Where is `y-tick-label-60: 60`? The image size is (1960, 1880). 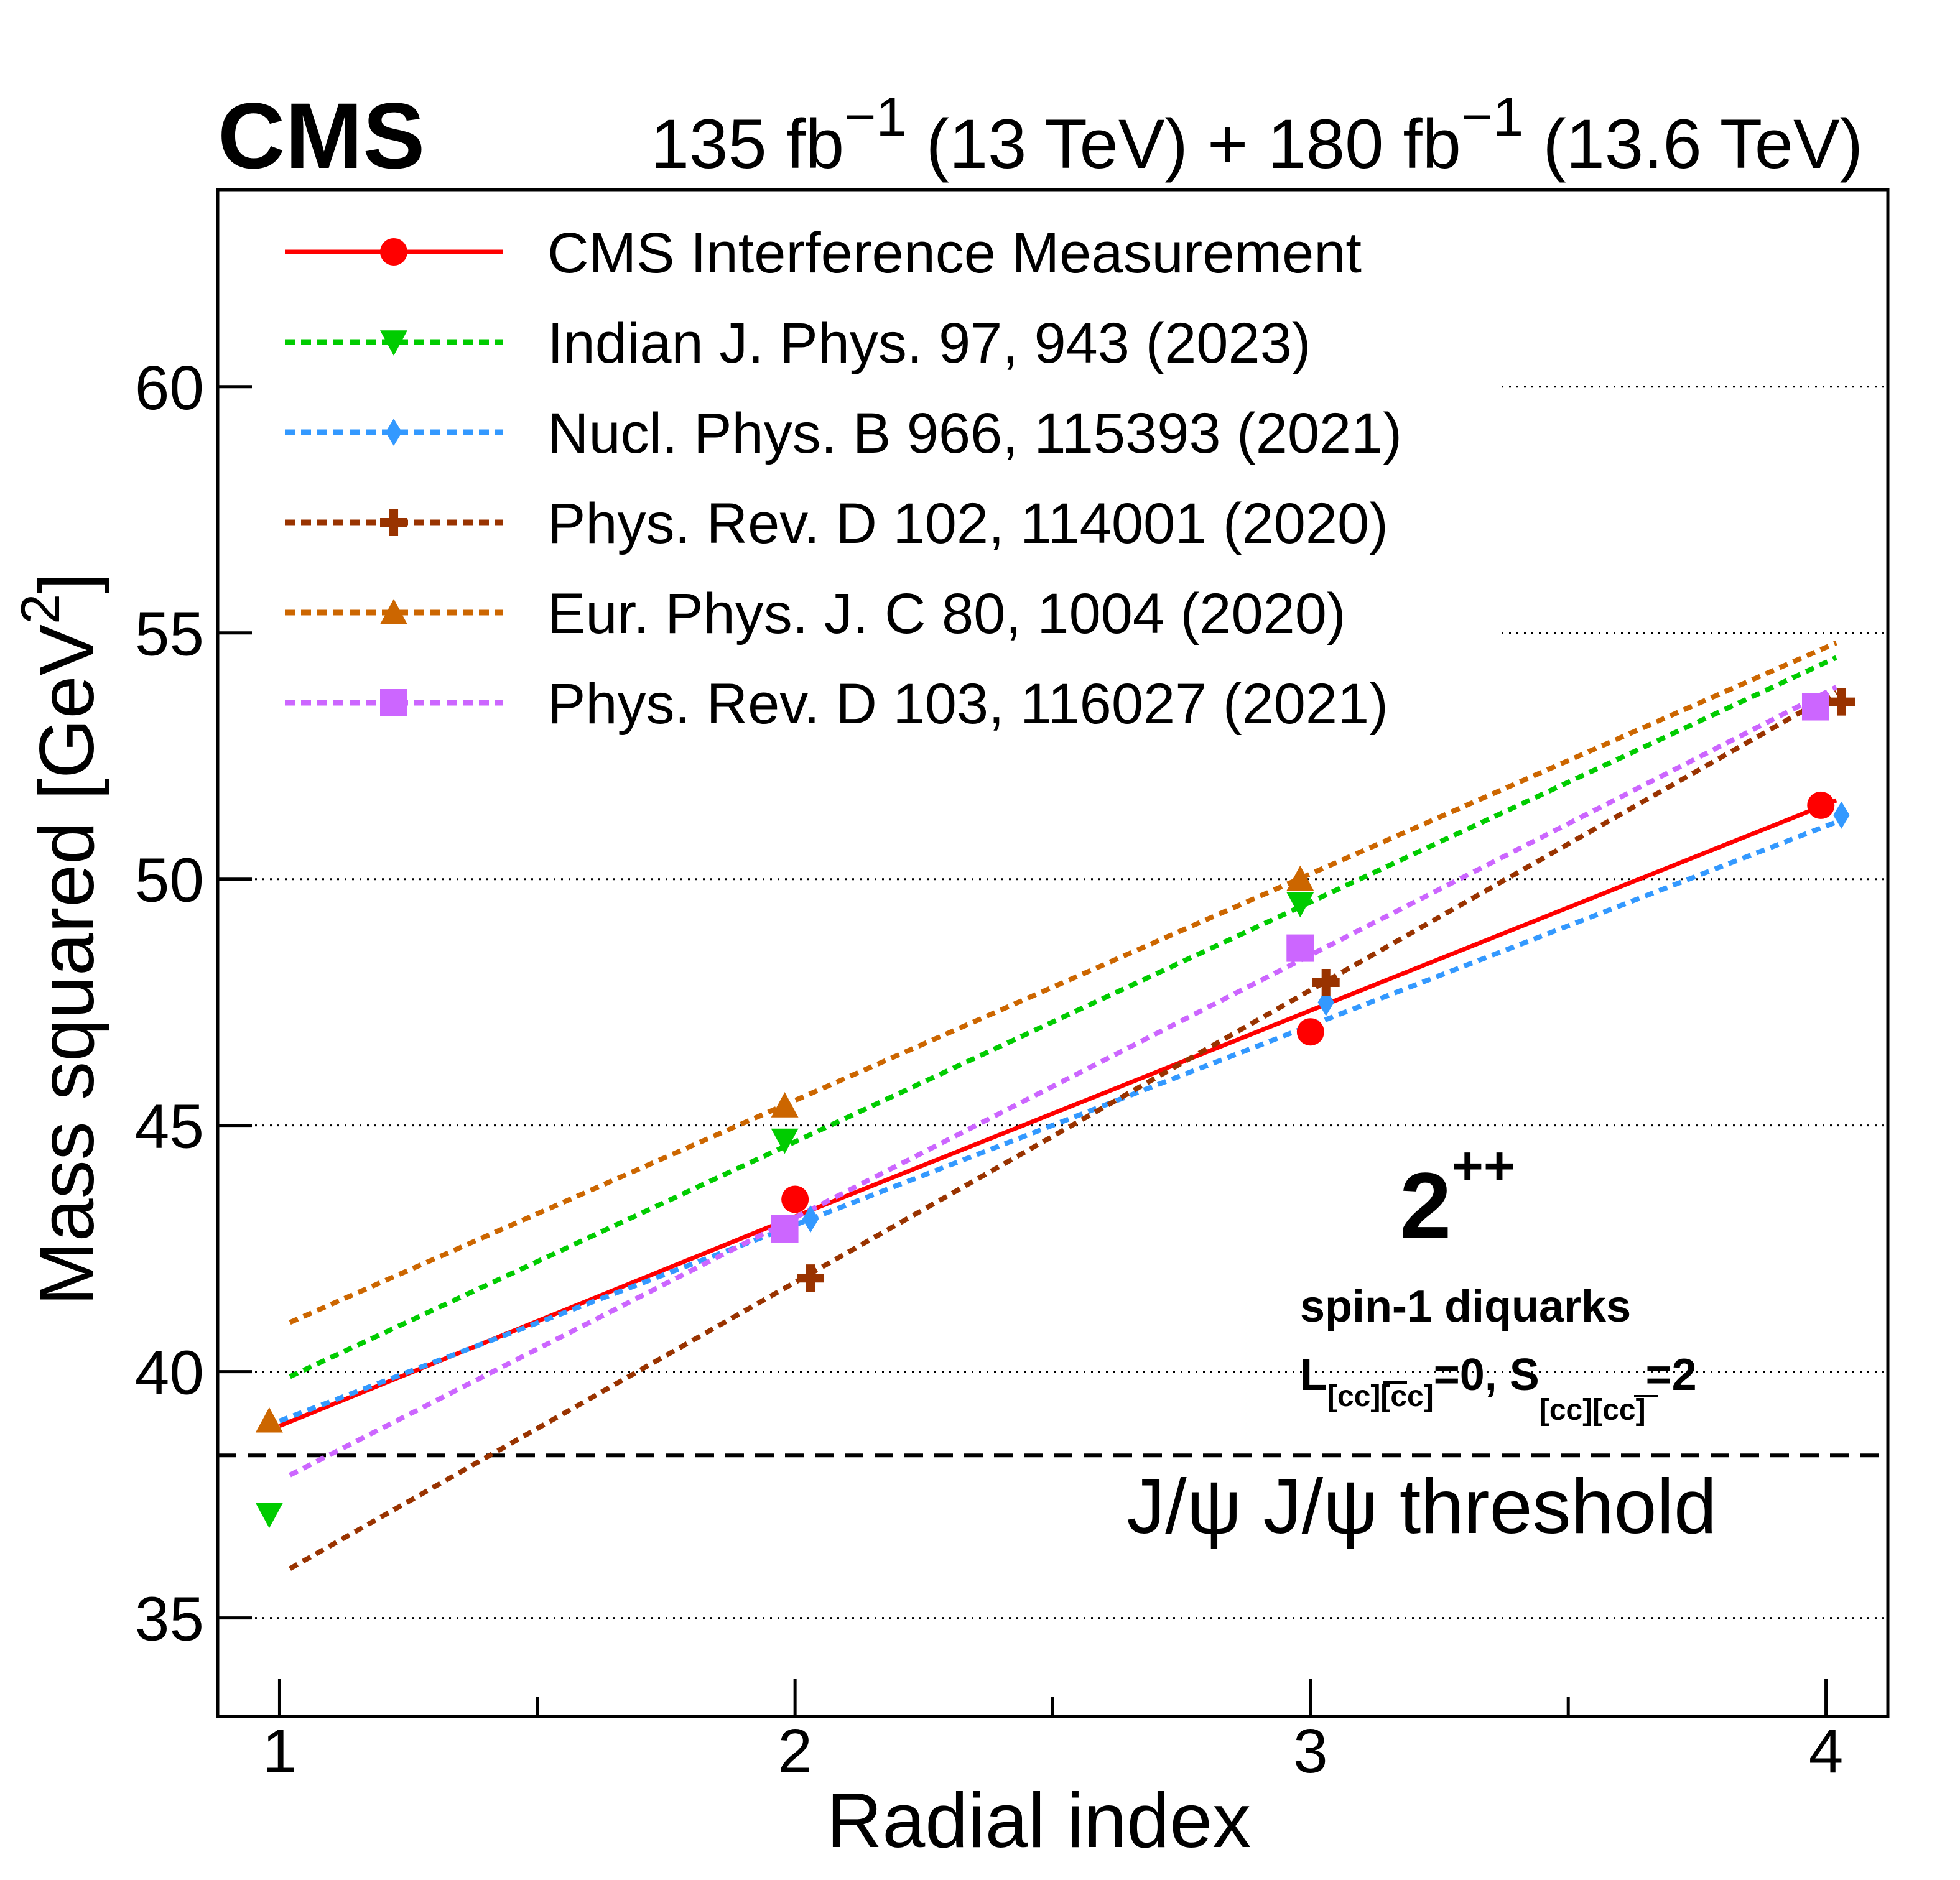
y-tick-label-60: 60 is located at coordinates (169, 388).